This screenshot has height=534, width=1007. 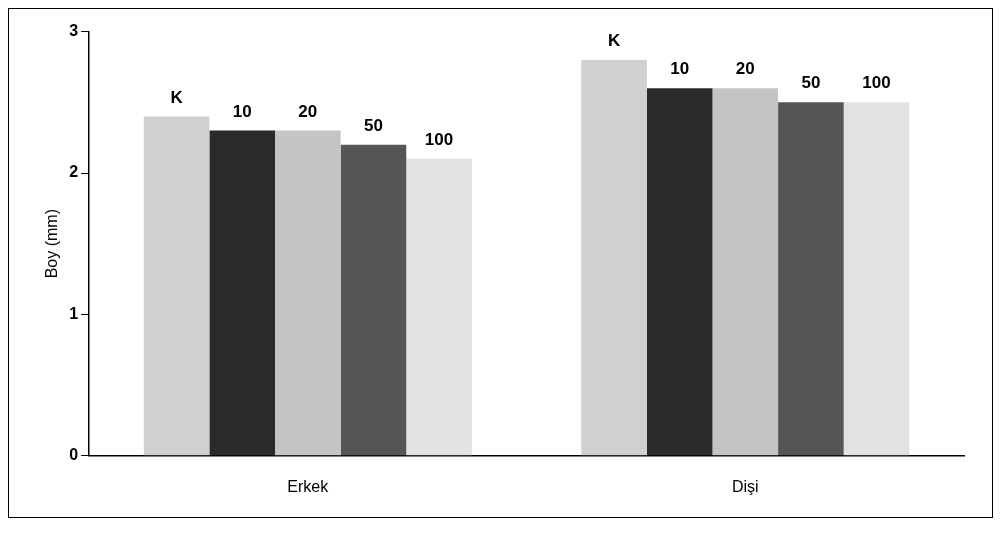 What do you see at coordinates (52, 244) in the screenshot?
I see `y-axis-title: Boy (mm)` at bounding box center [52, 244].